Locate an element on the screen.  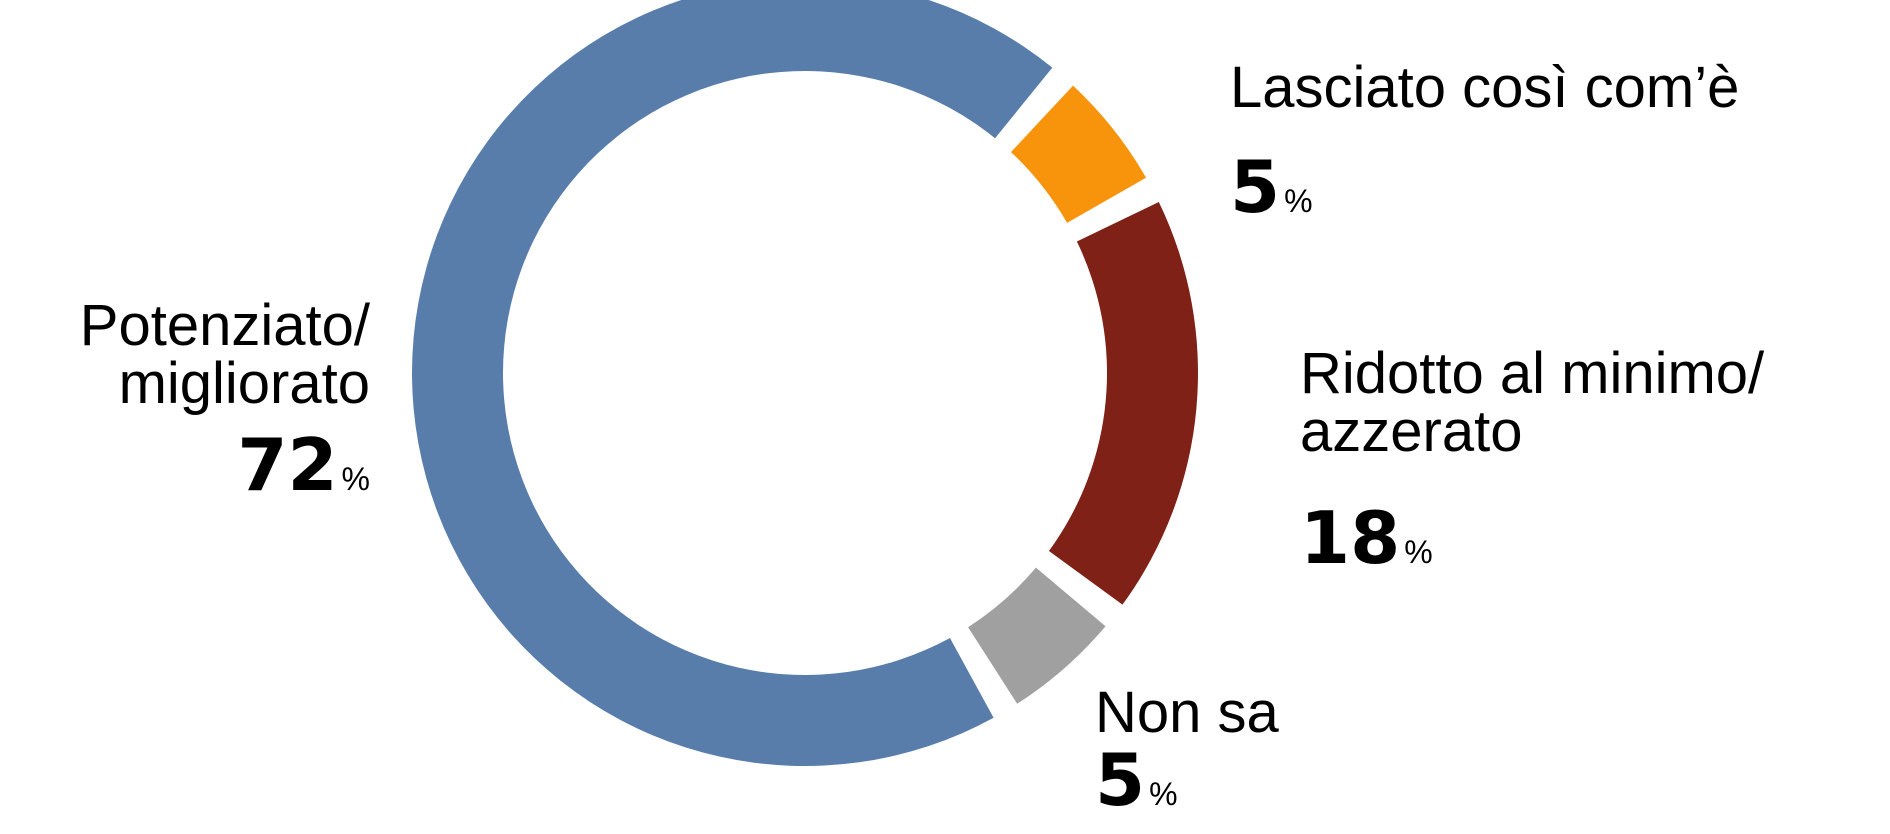
category-label: Non sa is located at coordinates (1187, 712).